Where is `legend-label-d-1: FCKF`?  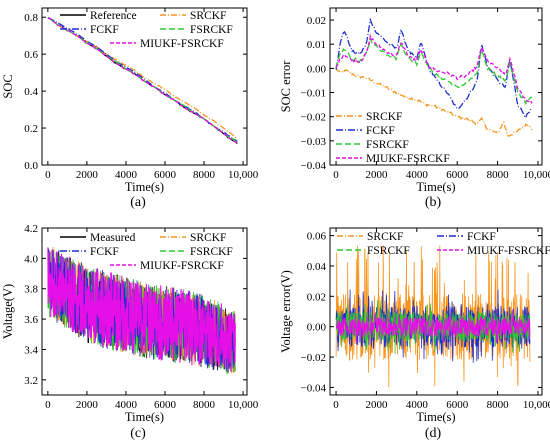
legend-label-d-1: FCKF is located at coordinates (481, 237).